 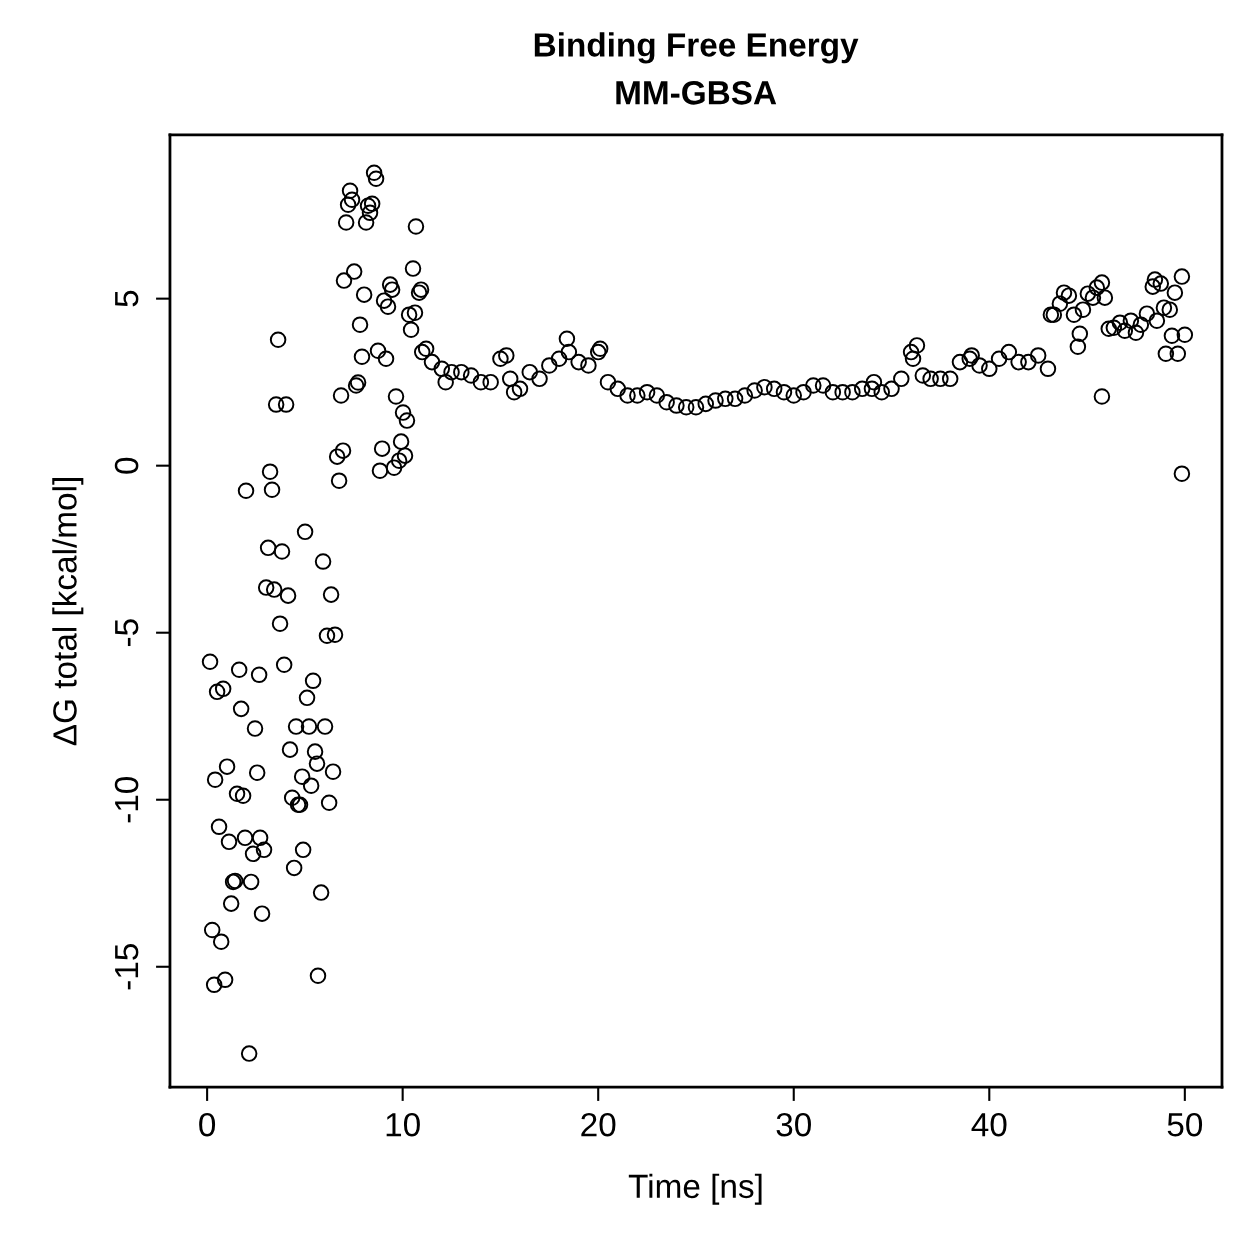 What do you see at coordinates (126, 465) in the screenshot?
I see `y-tick-label: 0` at bounding box center [126, 465].